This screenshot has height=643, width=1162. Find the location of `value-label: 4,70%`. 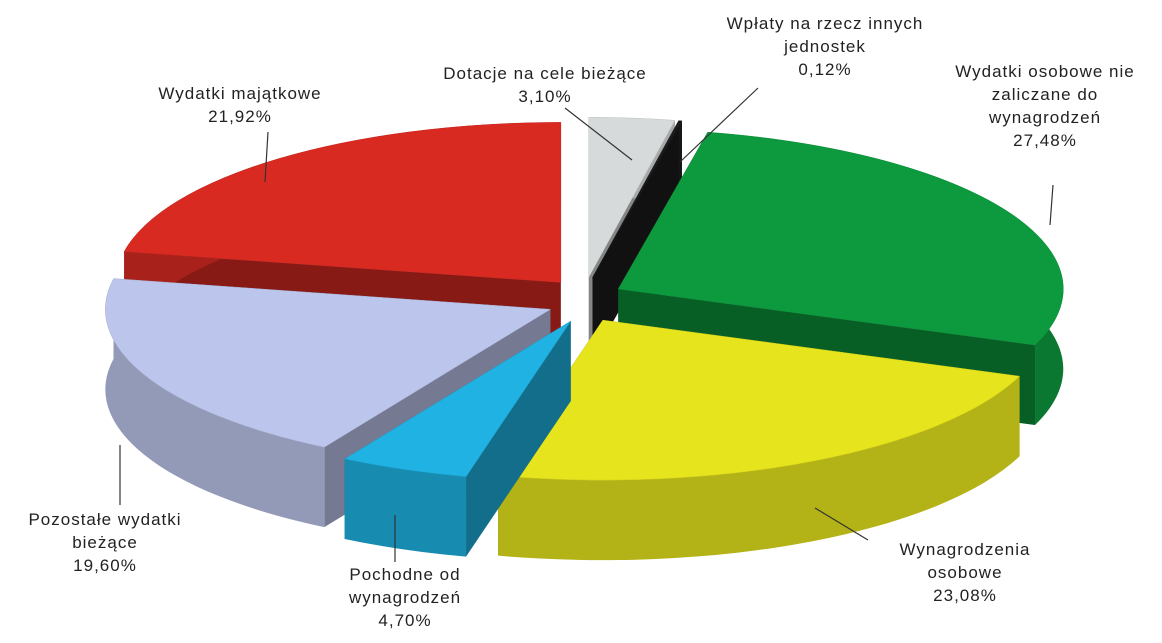

value-label: 4,70% is located at coordinates (405, 620).